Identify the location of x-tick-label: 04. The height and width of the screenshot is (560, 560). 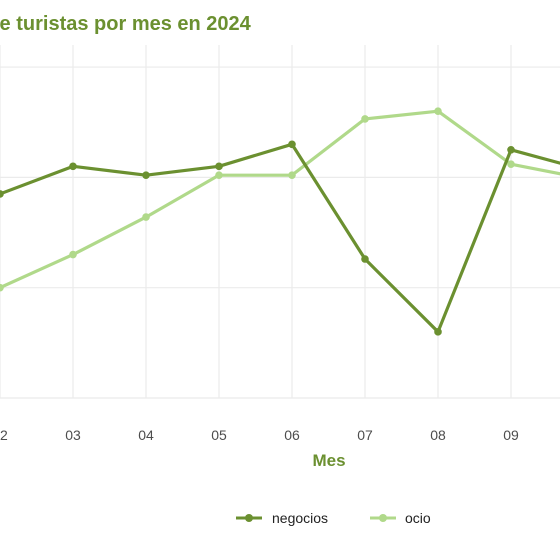
(146, 435).